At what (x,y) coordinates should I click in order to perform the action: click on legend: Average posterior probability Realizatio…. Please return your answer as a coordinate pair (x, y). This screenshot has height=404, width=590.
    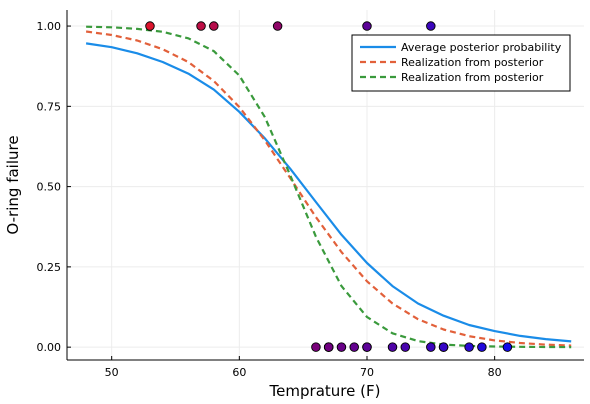
    Looking at the image, I should click on (461, 63).